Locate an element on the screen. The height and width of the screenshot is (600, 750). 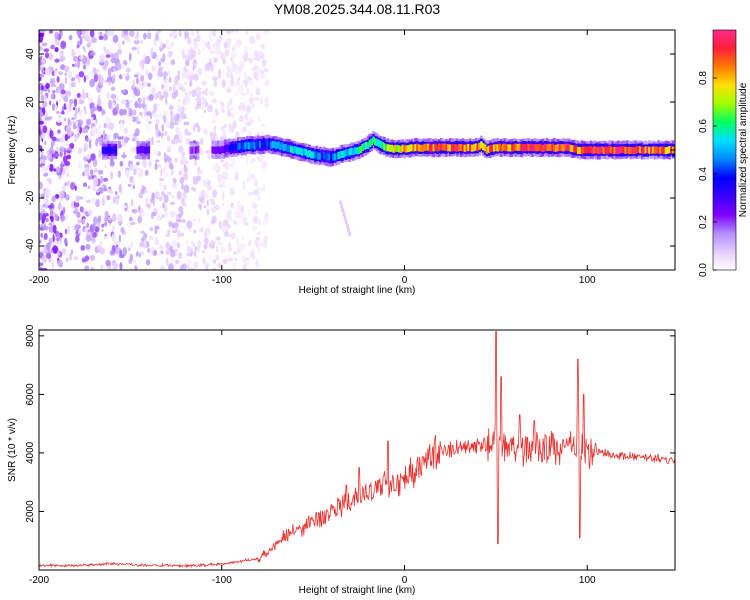
snr-x-label: Height of straight line (km) is located at coordinates (357, 590).